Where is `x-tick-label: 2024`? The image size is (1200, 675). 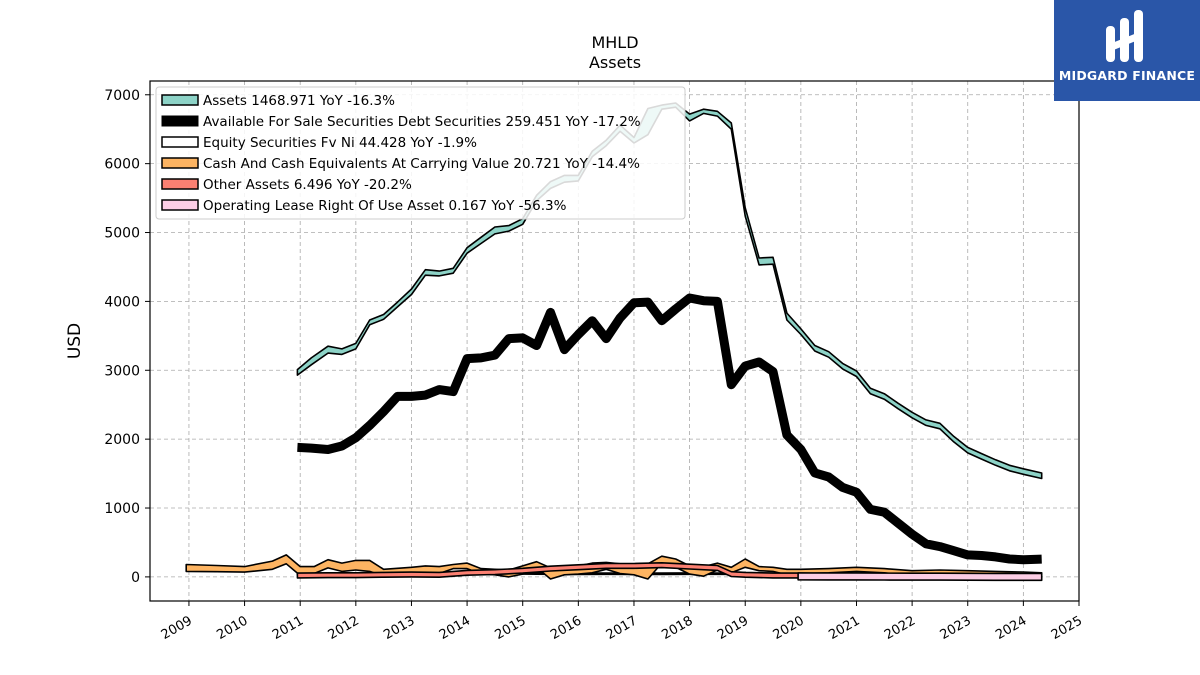
x-tick-label: 2024 is located at coordinates (1011, 628).